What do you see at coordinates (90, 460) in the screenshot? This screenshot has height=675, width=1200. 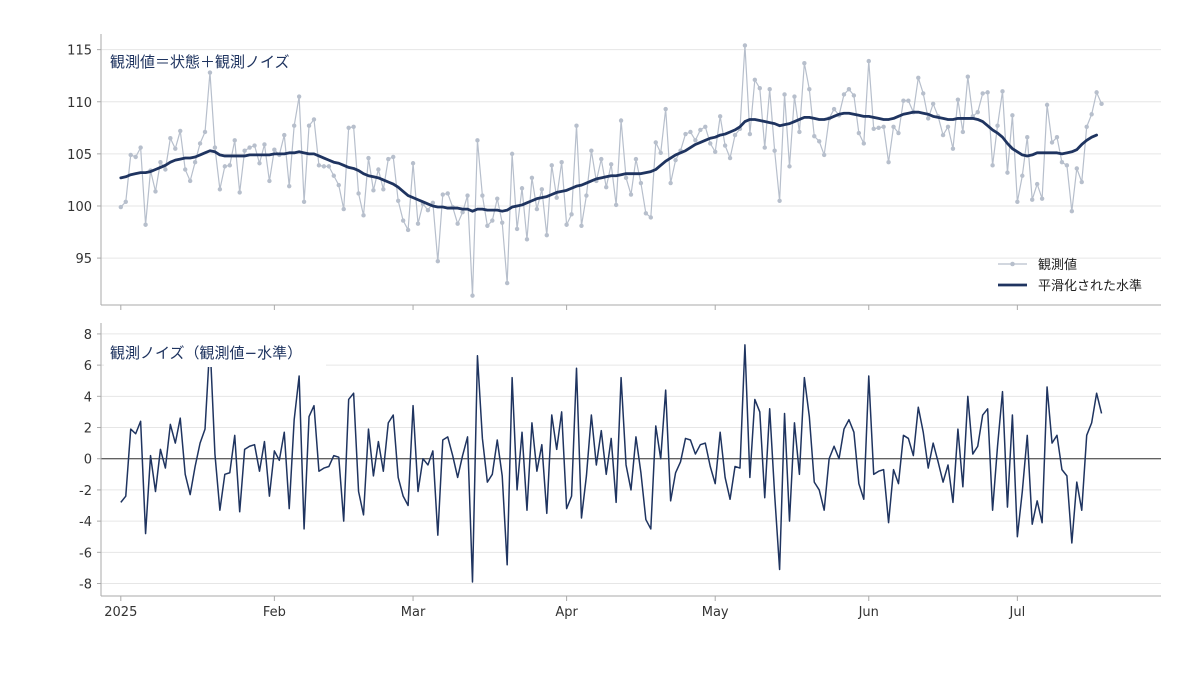 I see `noise-y-ticks: -8 -6 -4 -2 0 2 4 6 8` at bounding box center [90, 460].